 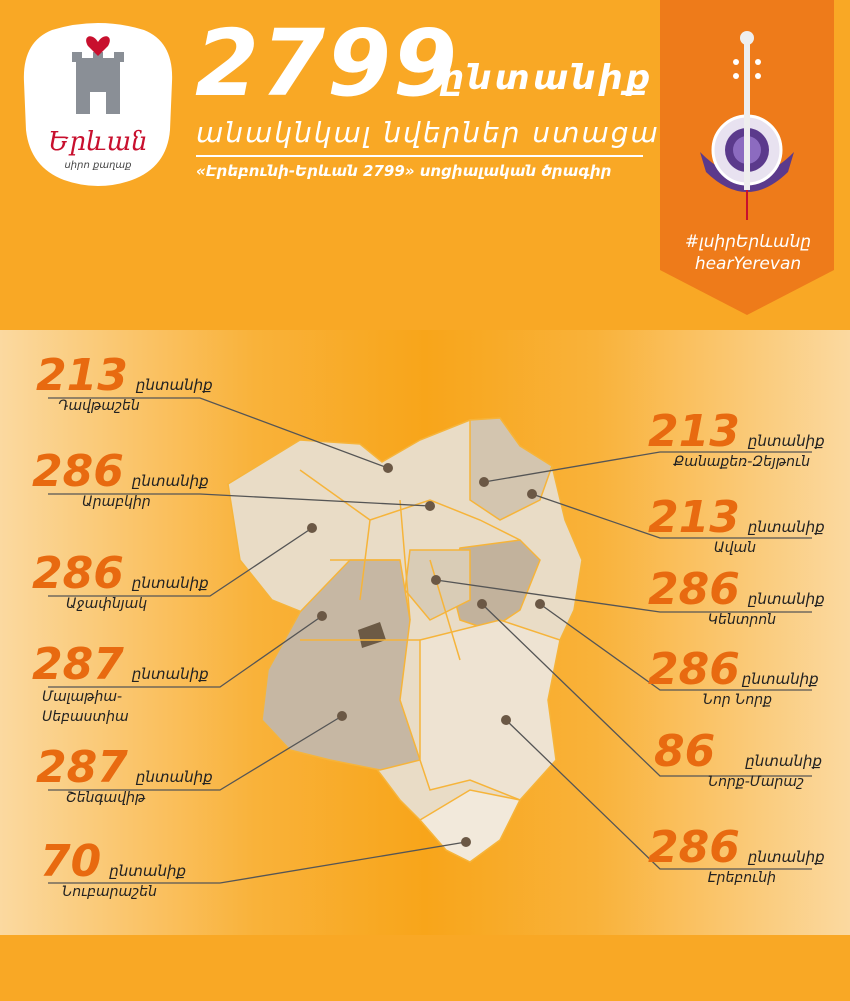 What do you see at coordinates (741, 878) in the screenshot?
I see `district-name: Էրեբունի` at bounding box center [741, 878].